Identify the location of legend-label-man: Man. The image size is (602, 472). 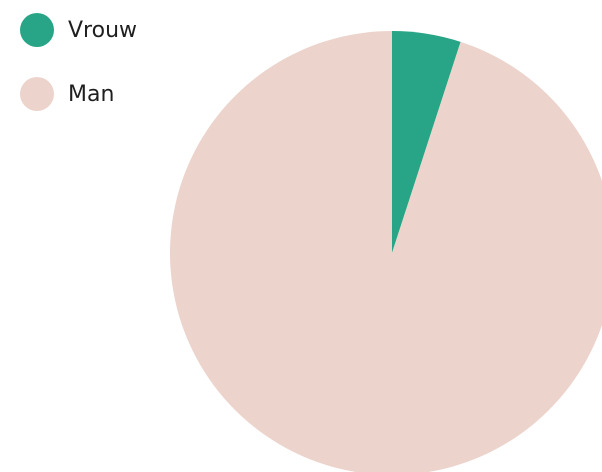
(91, 94).